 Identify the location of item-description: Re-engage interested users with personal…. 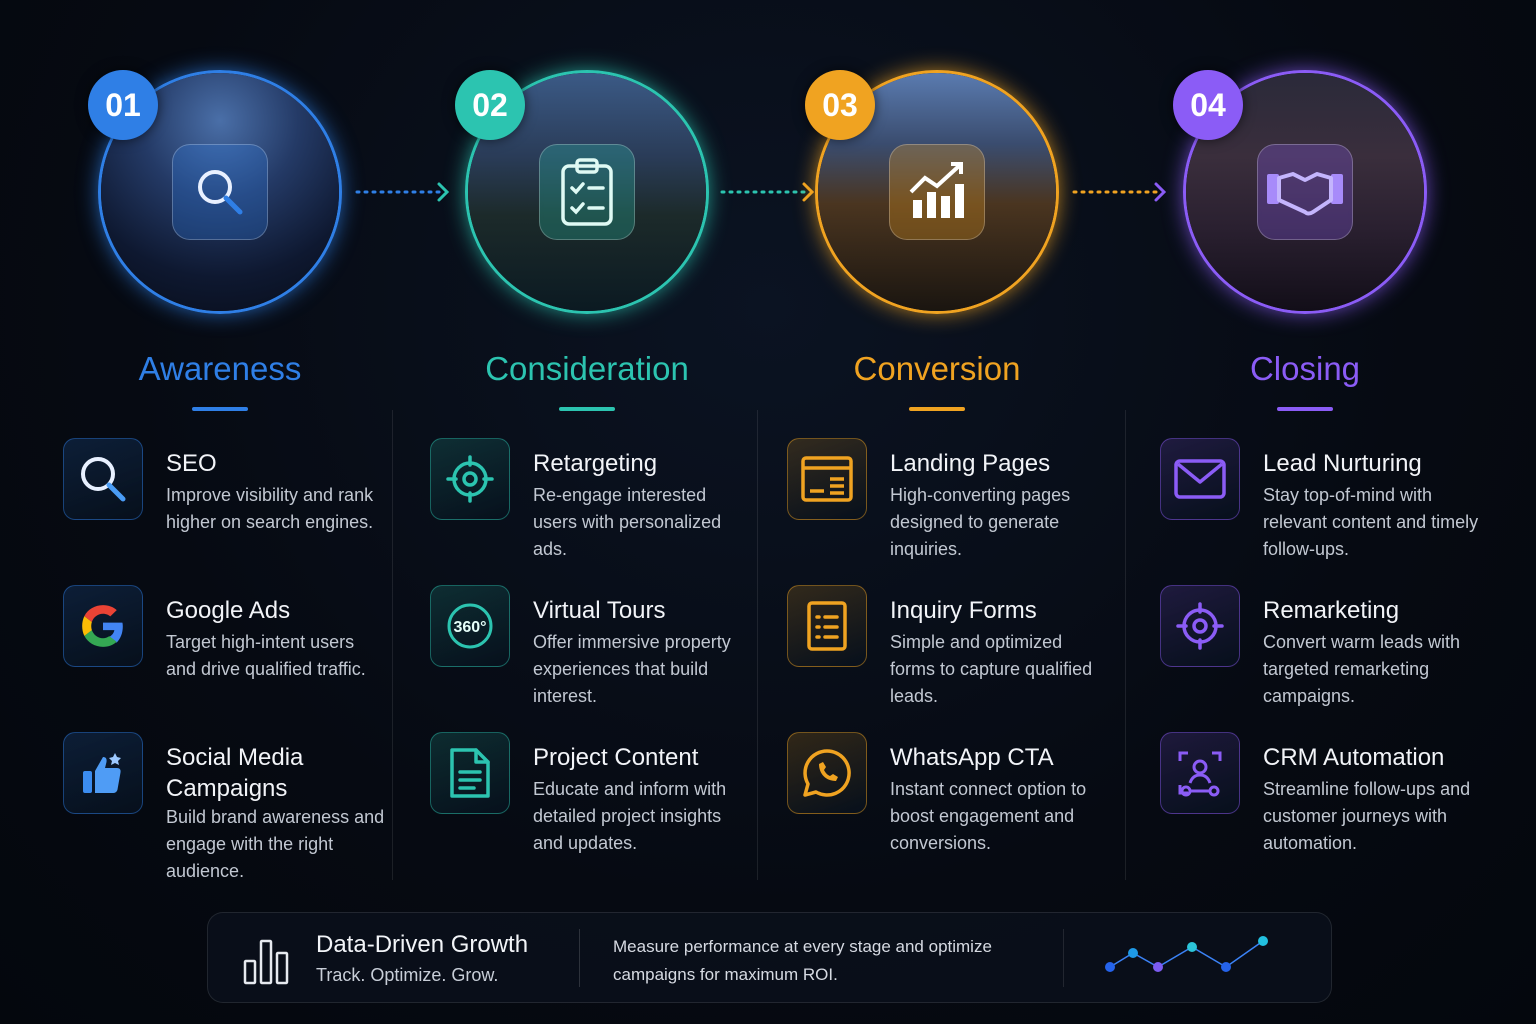
(627, 522).